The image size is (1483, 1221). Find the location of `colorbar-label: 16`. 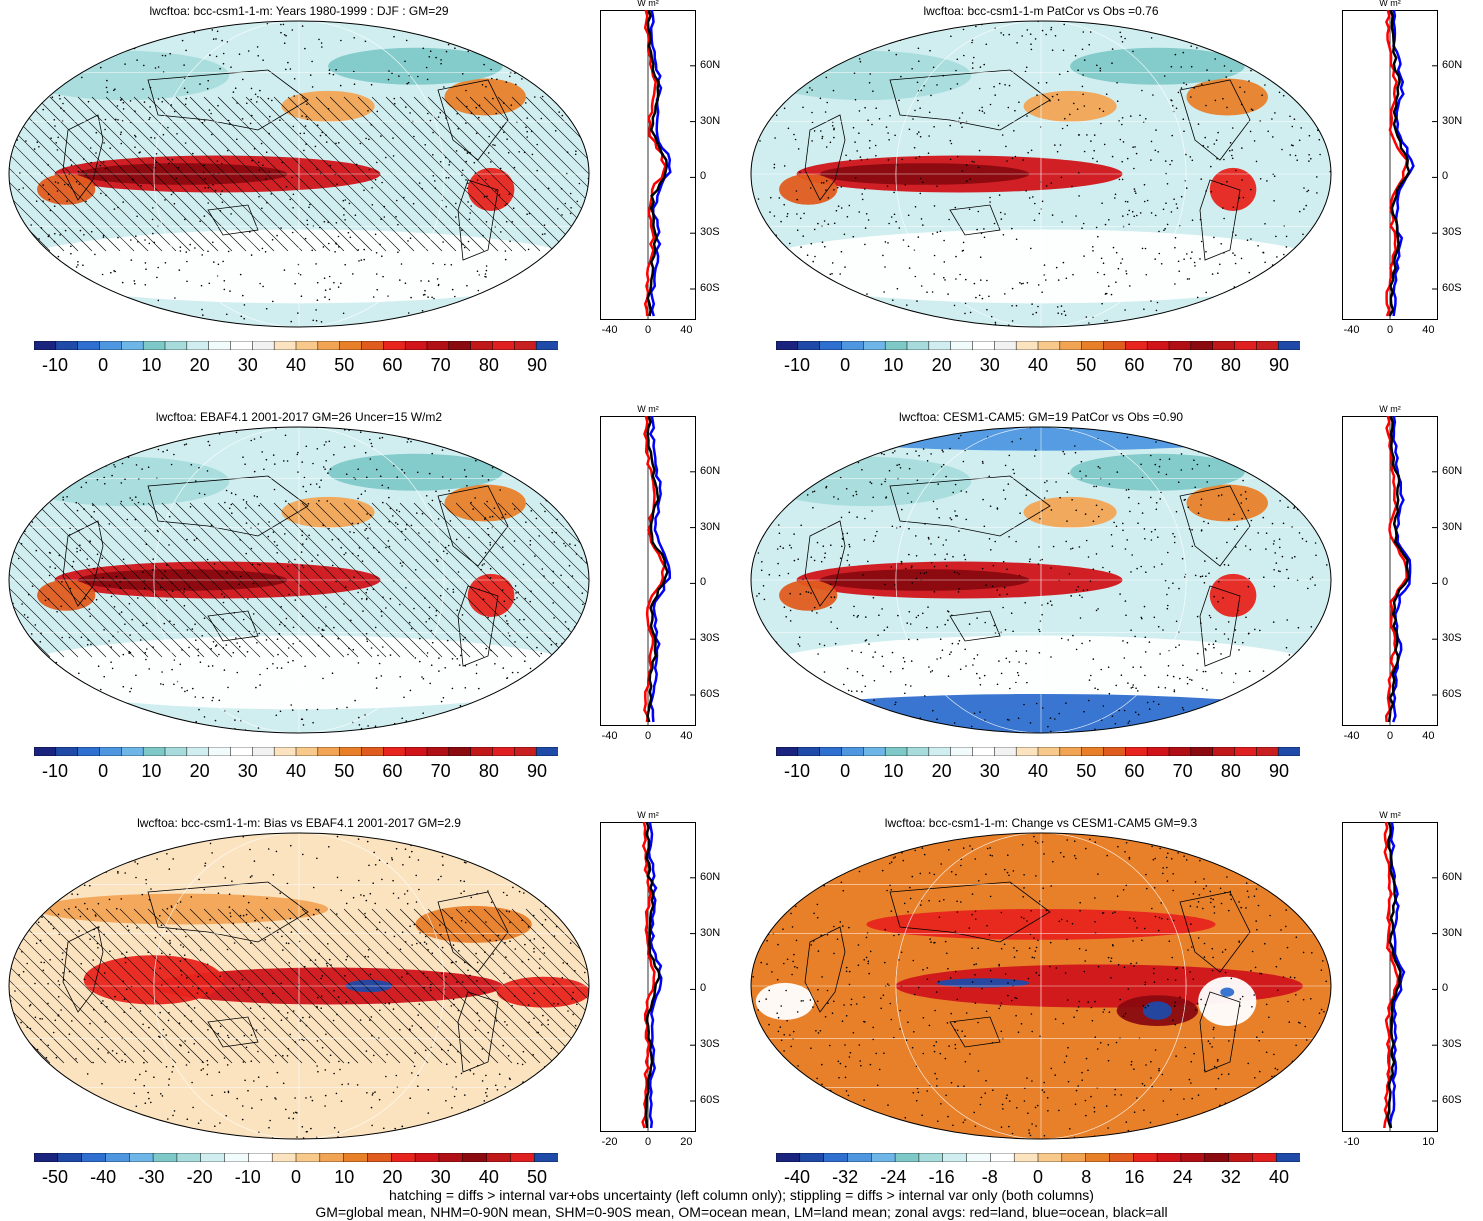

colorbar-label: 16 is located at coordinates (1134, 1177).